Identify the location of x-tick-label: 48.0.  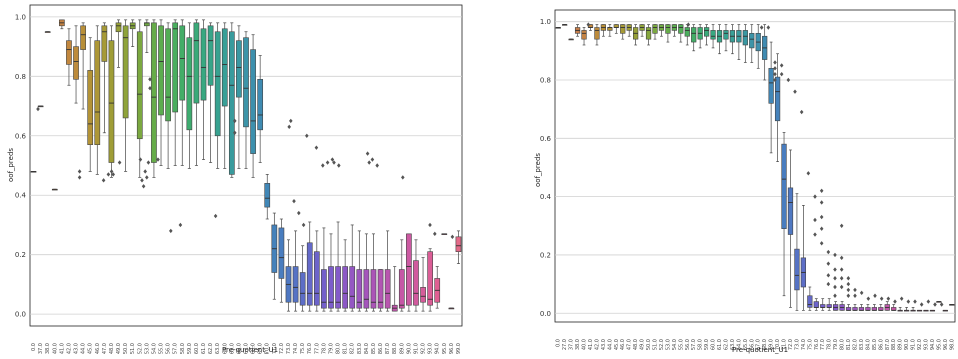
(112, 348).